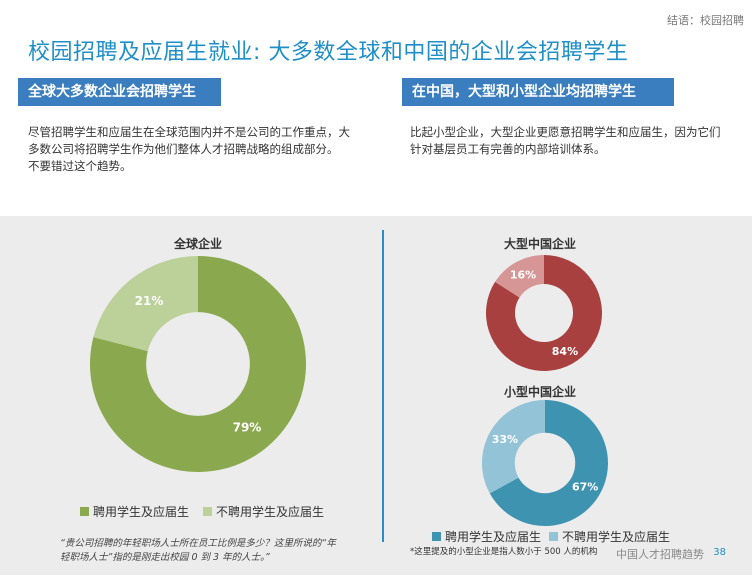 This screenshot has height=575, width=752. Describe the element at coordinates (80, 166) in the screenshot. I see `text-line: 不要错过这个趋势。` at that location.